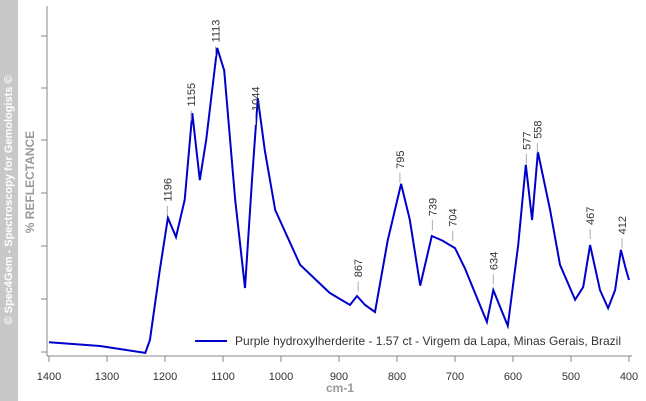 This screenshot has width=646, height=401. What do you see at coordinates (433, 207) in the screenshot?
I see `peak-label: 739` at bounding box center [433, 207].